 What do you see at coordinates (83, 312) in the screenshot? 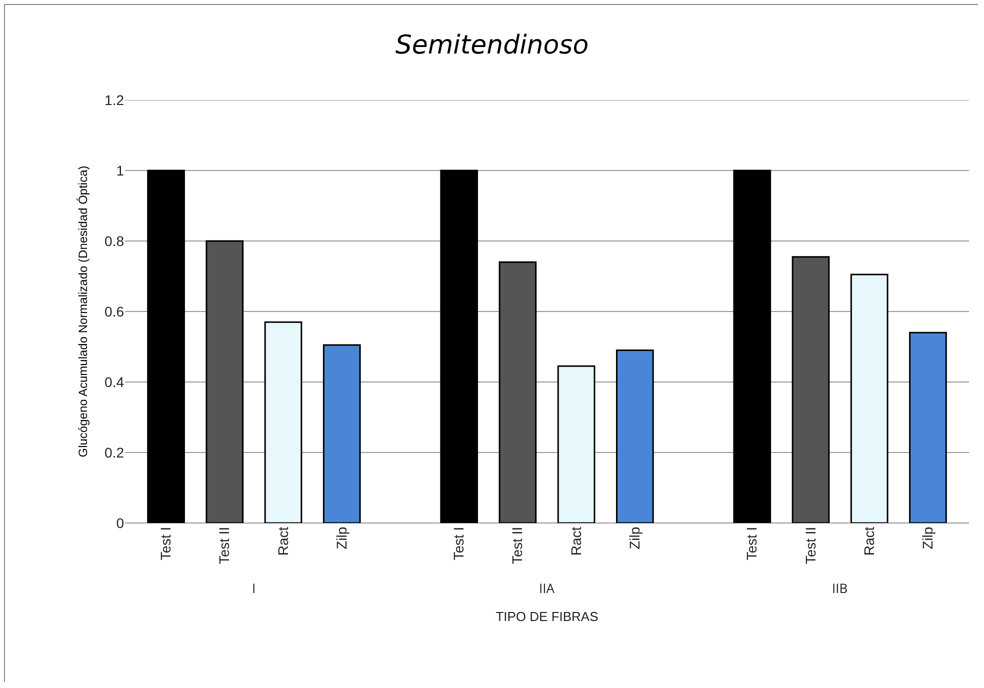
I see `y-axis-title: Glucógeno Acumulado Normalizado (Dnesidad Óptica)` at bounding box center [83, 312].